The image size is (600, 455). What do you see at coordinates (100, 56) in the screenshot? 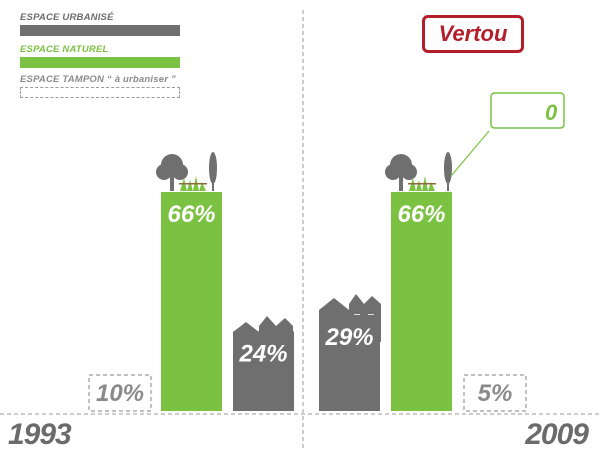
I see `legend-naturel: ESPACE NATUREL` at bounding box center [100, 56].